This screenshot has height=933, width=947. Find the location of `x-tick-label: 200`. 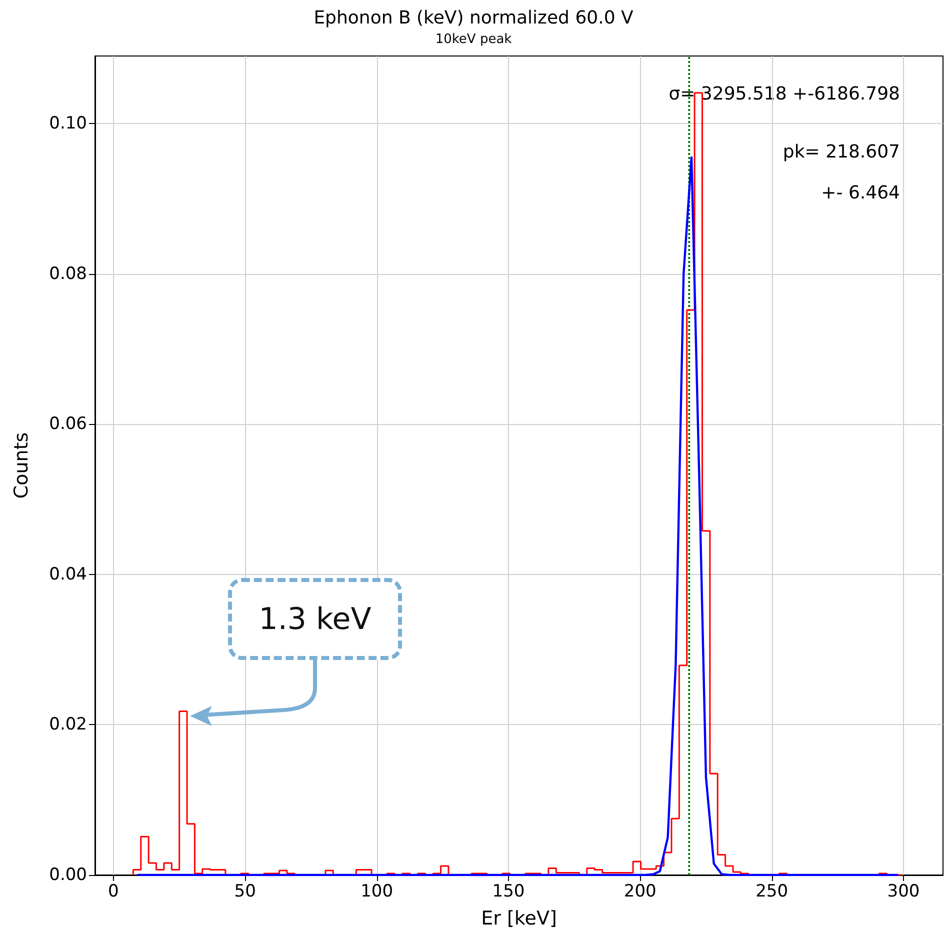

x-tick-label: 200 is located at coordinates (640, 892).